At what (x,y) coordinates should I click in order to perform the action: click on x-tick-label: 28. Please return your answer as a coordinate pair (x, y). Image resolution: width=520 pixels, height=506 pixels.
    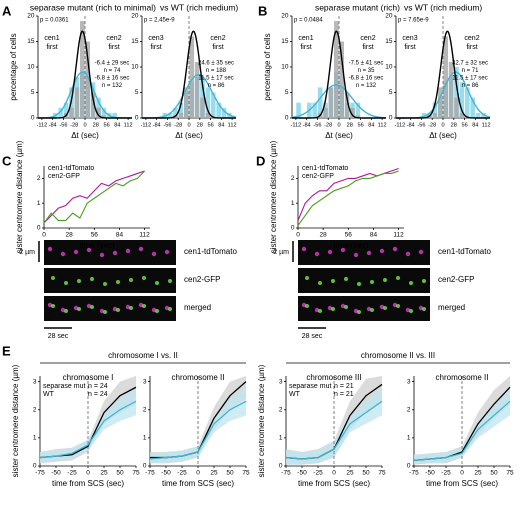
    Looking at the image, I should click on (324, 235).